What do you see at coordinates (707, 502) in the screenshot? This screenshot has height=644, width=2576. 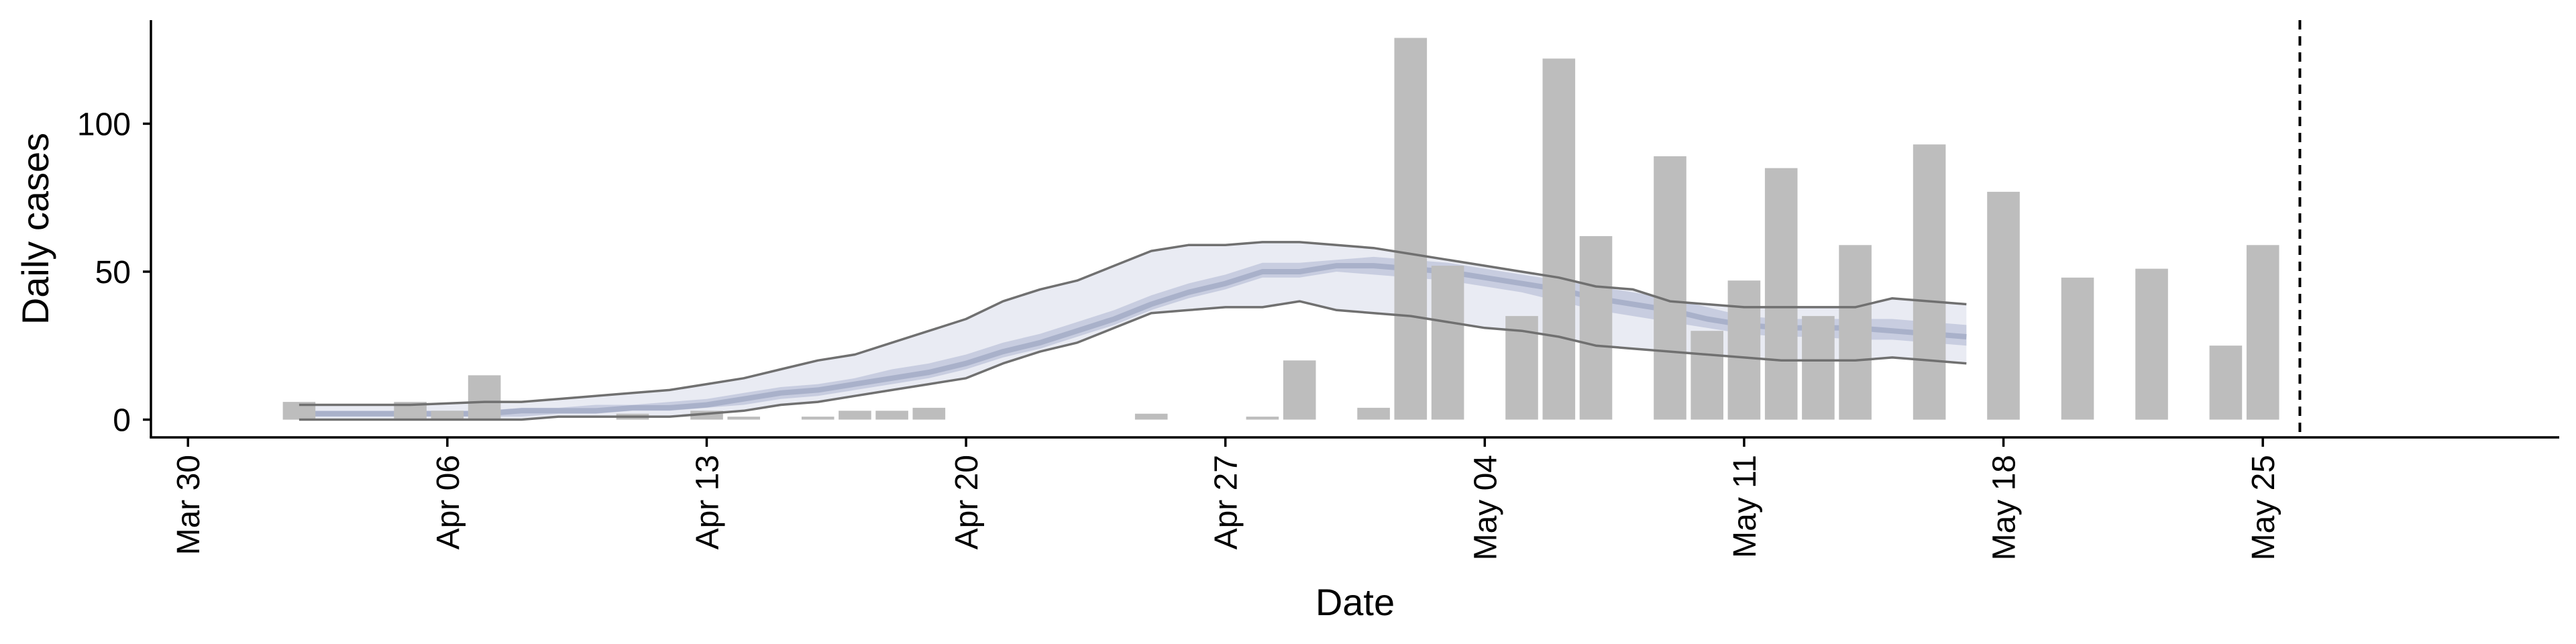 I see `x-tick-label: Apr 13` at bounding box center [707, 502].